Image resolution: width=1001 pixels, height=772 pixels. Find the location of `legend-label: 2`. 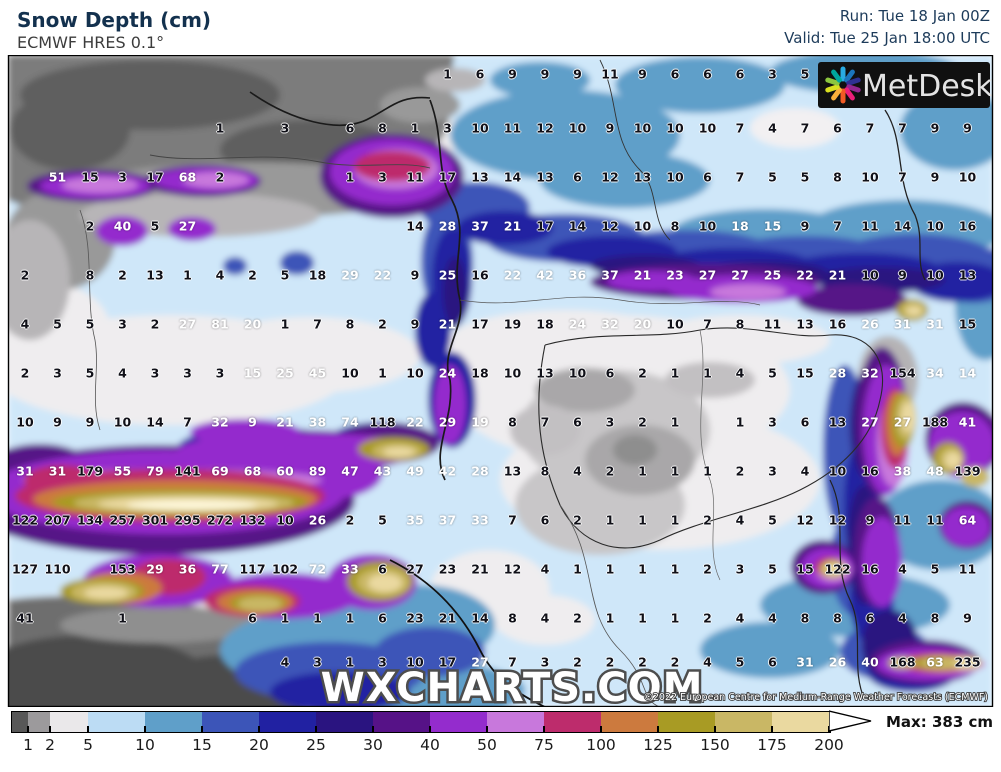

legend-label: 2 is located at coordinates (50, 745).